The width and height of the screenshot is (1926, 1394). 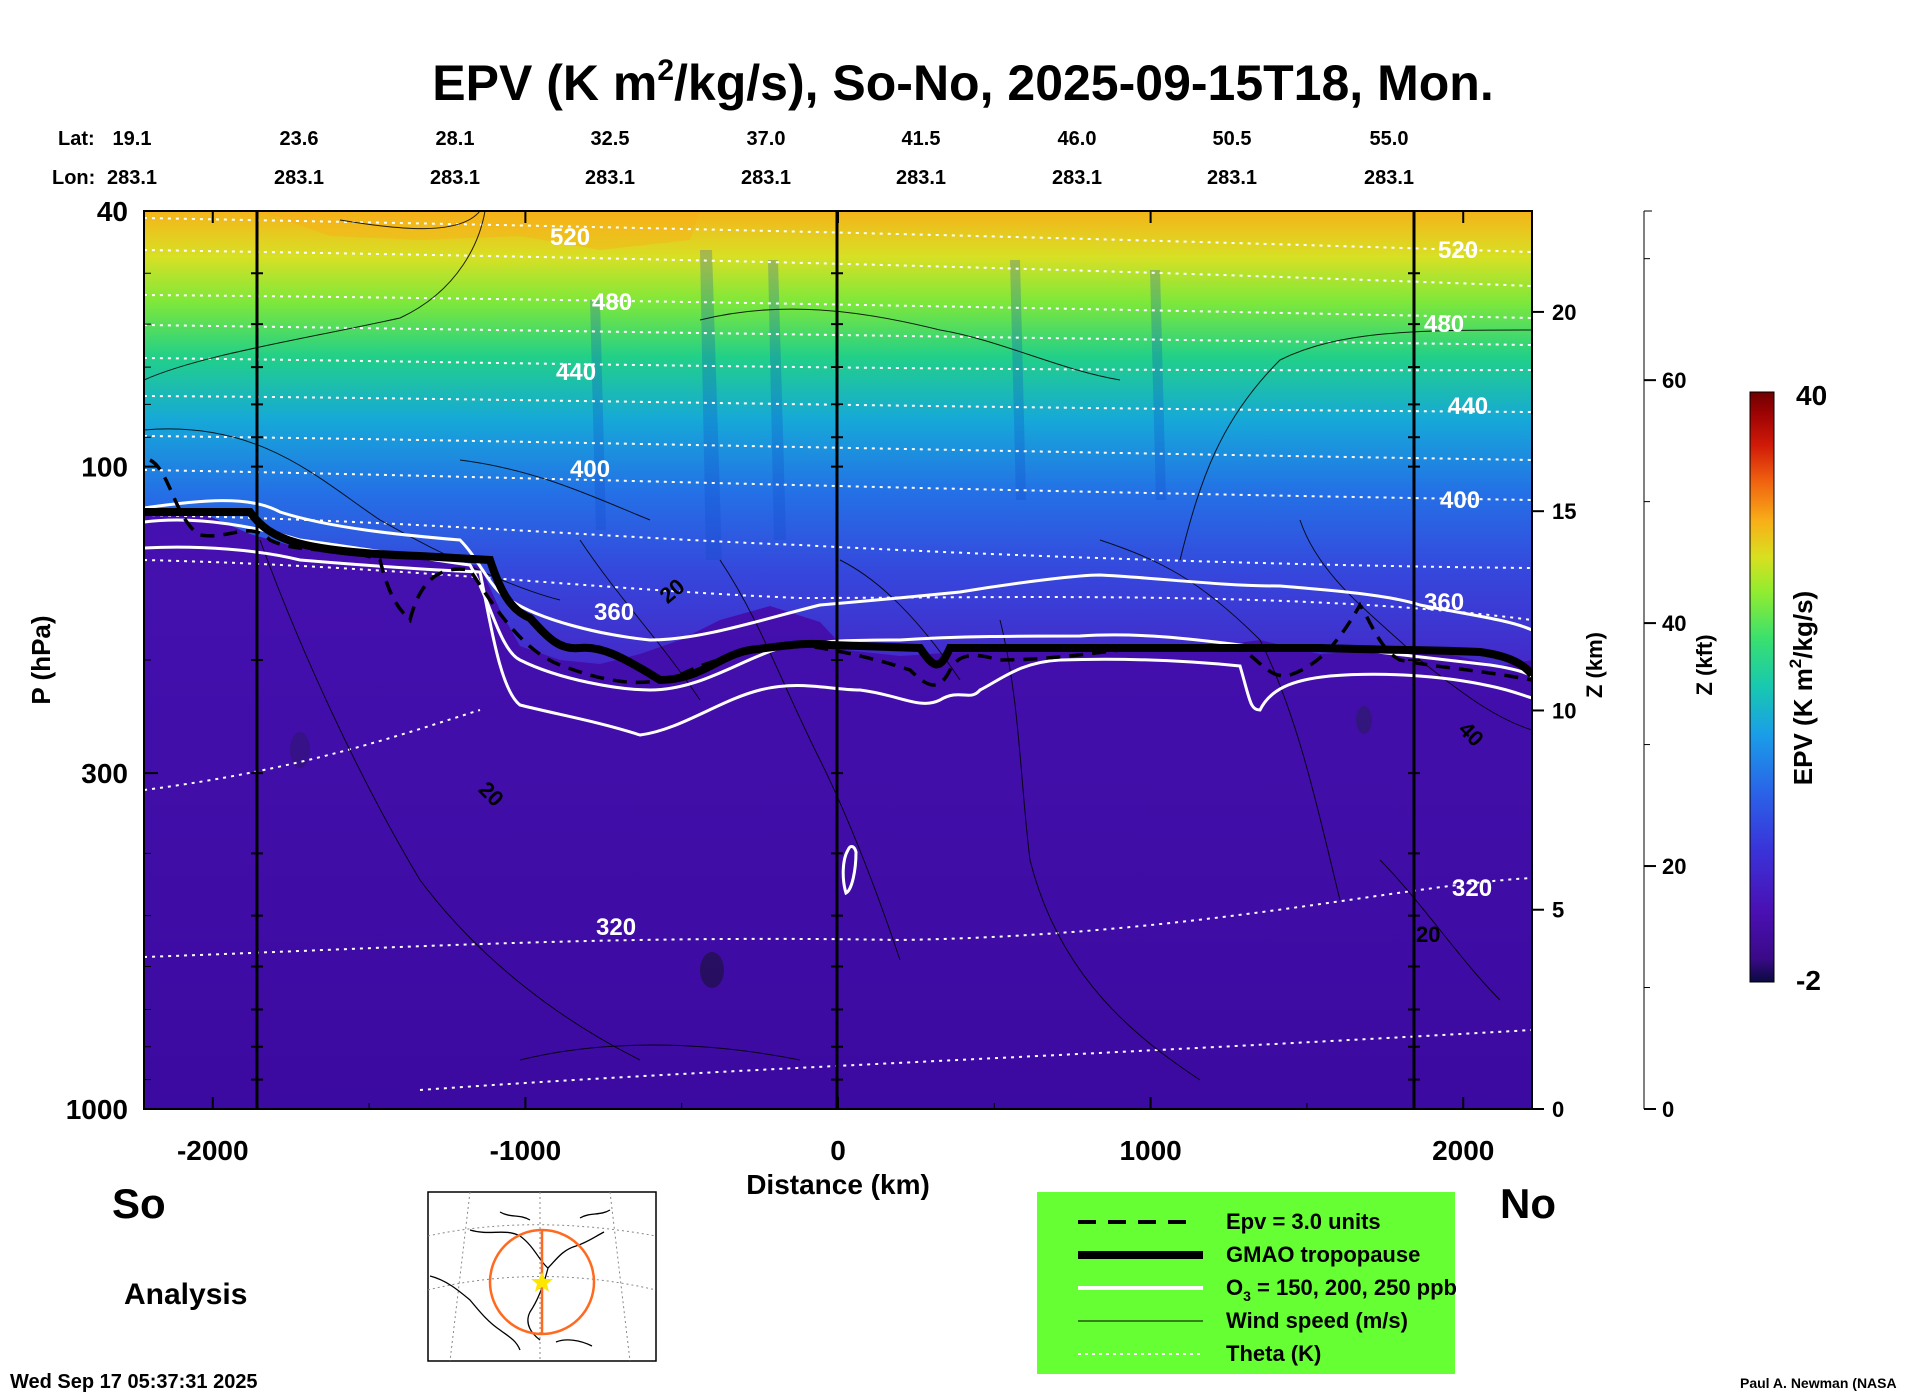 What do you see at coordinates (1674, 623) in the screenshot?
I see `z-kft-tick-label: 40` at bounding box center [1674, 623].